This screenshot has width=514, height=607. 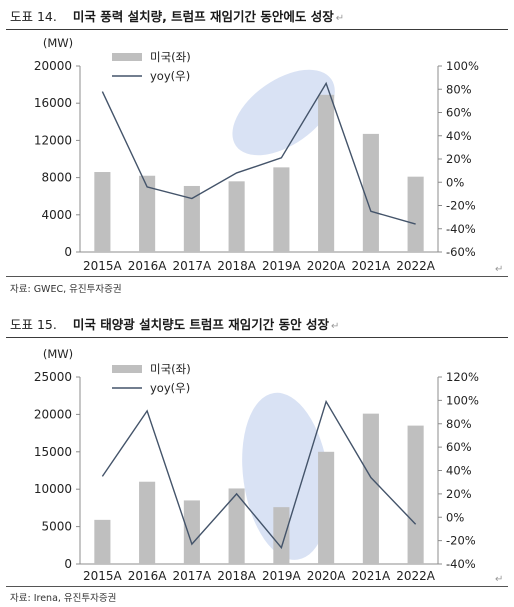 I want to click on left-tick-label: 25000, so click(x=53, y=377).